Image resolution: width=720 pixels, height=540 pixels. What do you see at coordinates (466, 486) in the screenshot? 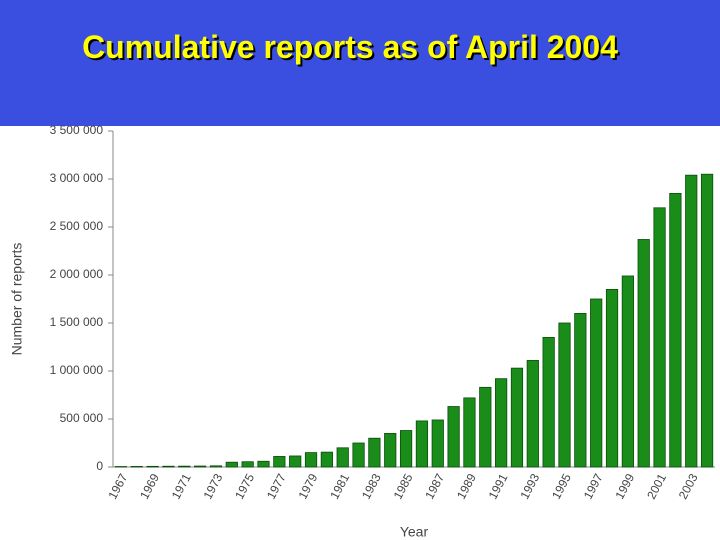
I see `x-tick-label: 1989` at bounding box center [466, 486].